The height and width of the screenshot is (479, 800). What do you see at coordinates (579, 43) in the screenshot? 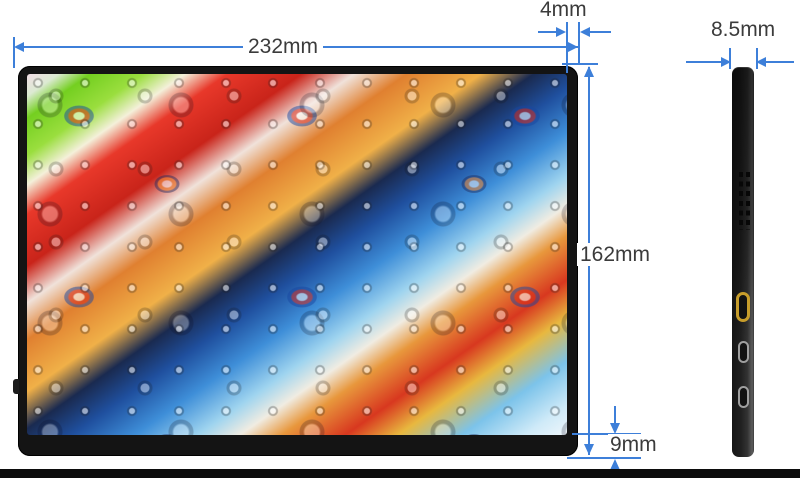
I see `panel-edge-extension-line` at bounding box center [579, 43].